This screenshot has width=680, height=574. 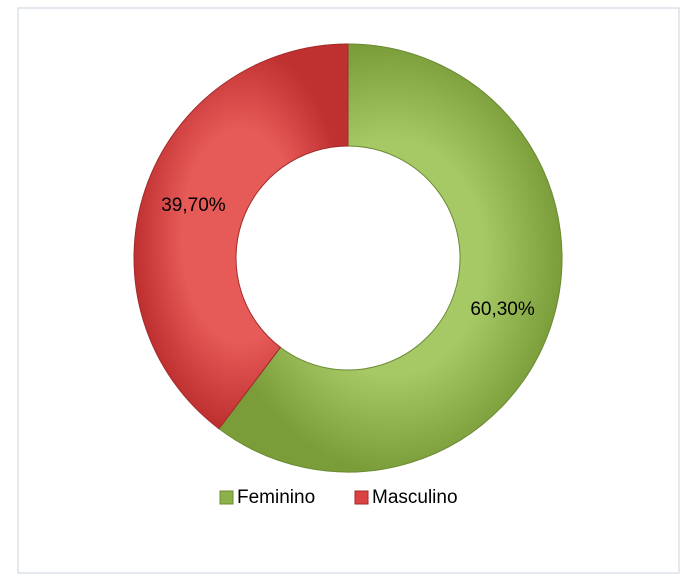 I want to click on data-label: 39,70%, so click(x=193, y=205).